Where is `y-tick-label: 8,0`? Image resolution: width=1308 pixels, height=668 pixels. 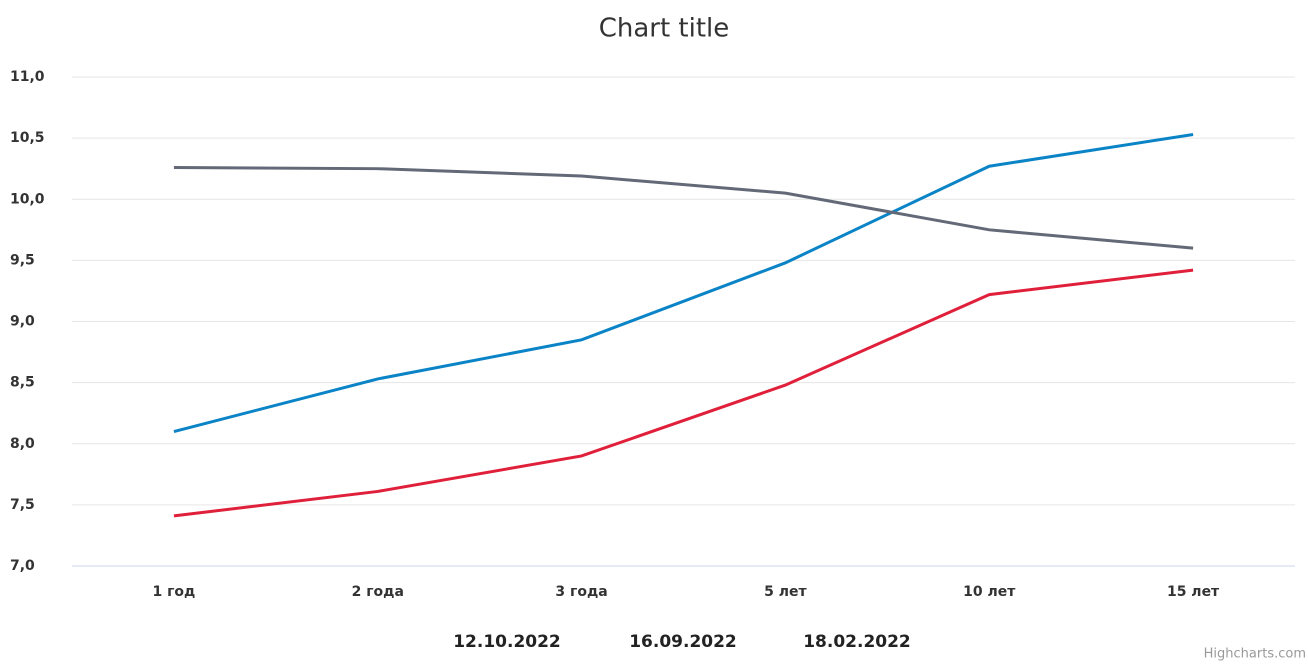 y-tick-label: 8,0 is located at coordinates (22, 444).